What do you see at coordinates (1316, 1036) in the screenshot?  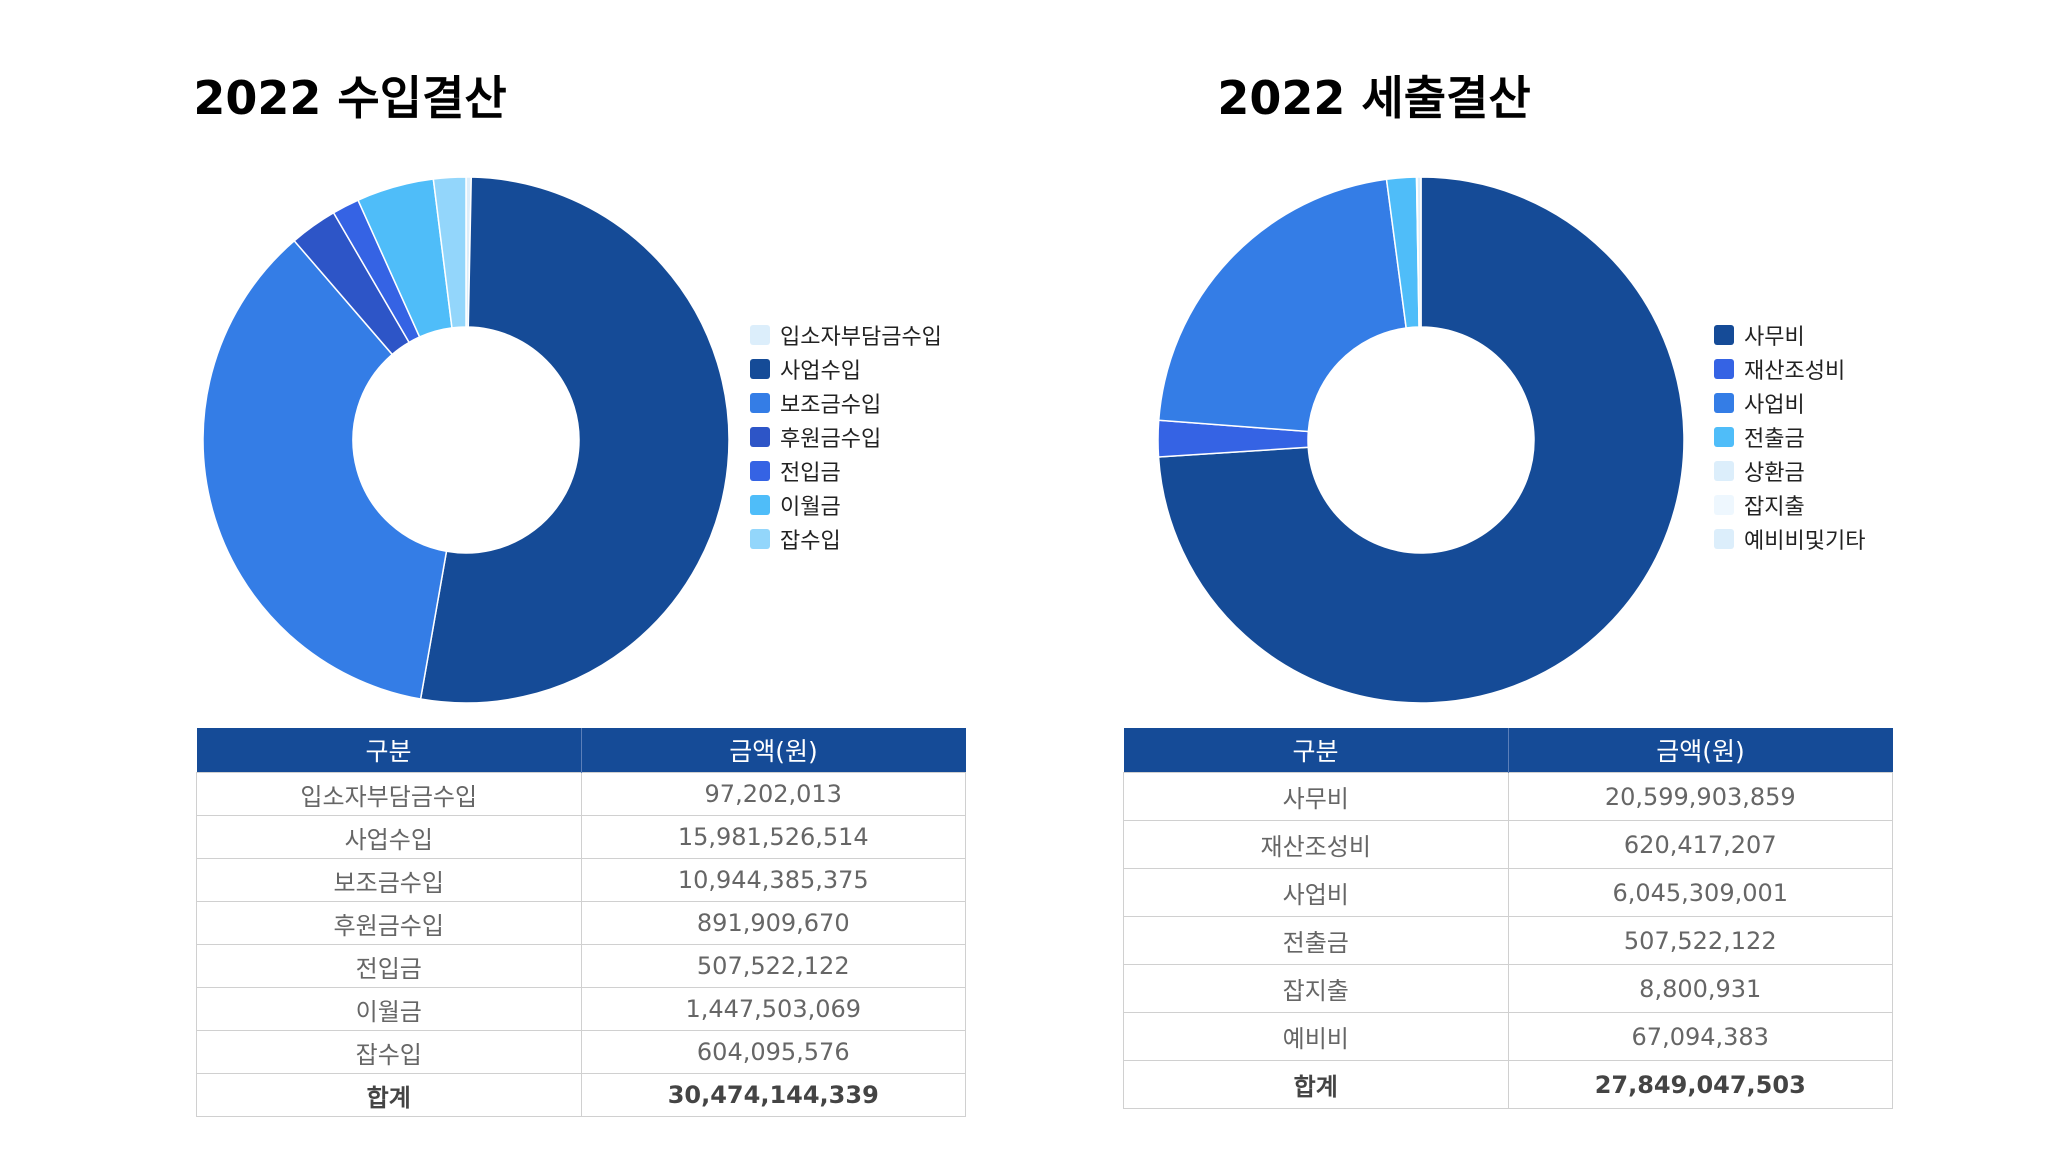 I see `table-cell-category: 예비비` at bounding box center [1316, 1036].